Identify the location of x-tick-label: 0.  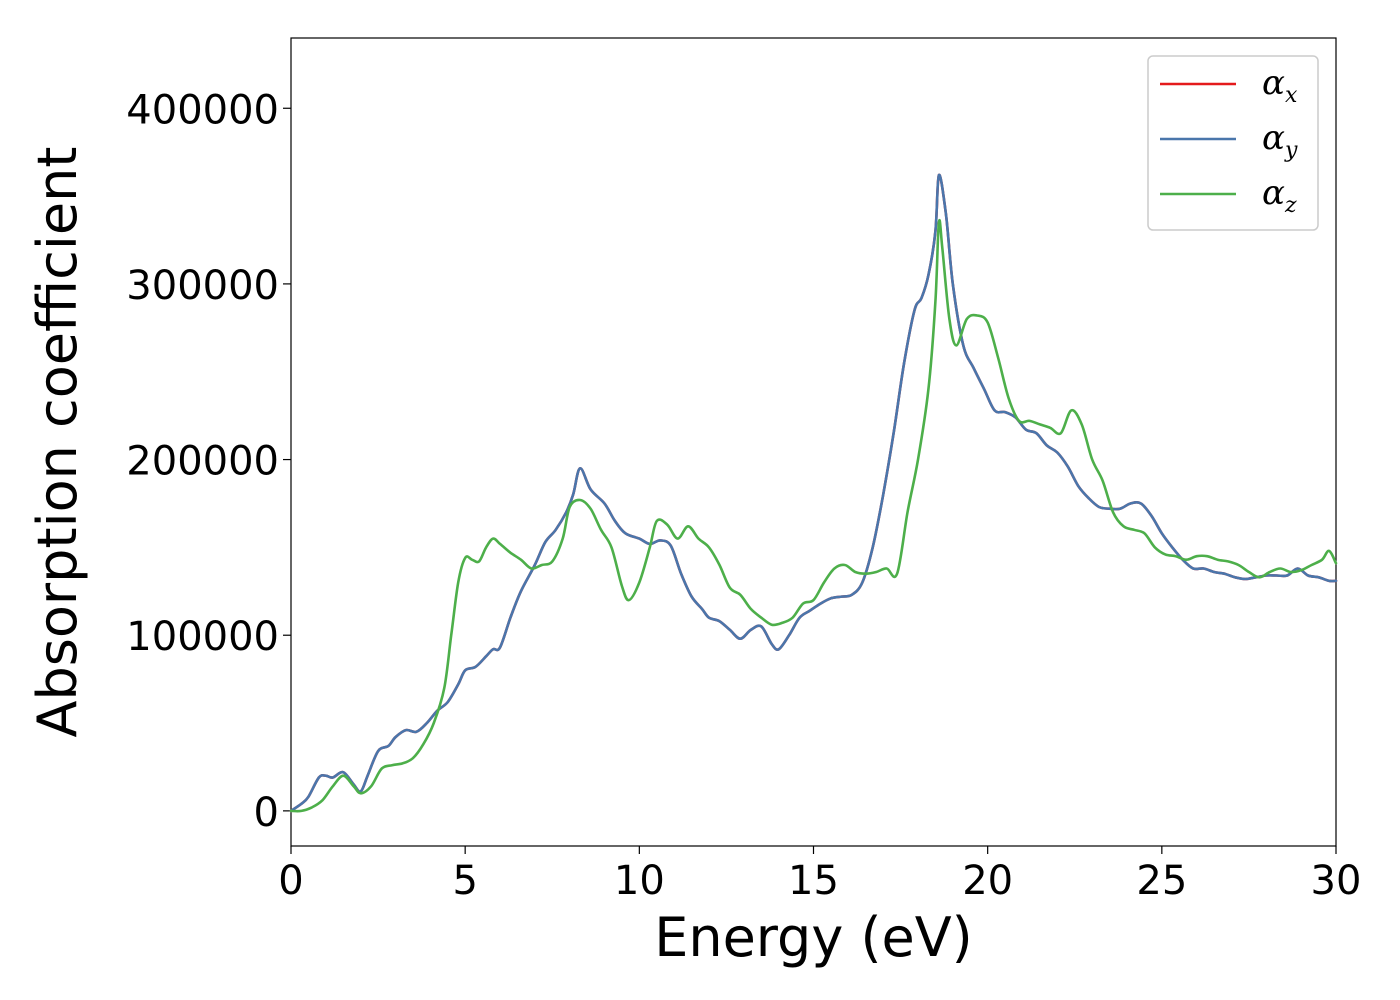
(290, 881).